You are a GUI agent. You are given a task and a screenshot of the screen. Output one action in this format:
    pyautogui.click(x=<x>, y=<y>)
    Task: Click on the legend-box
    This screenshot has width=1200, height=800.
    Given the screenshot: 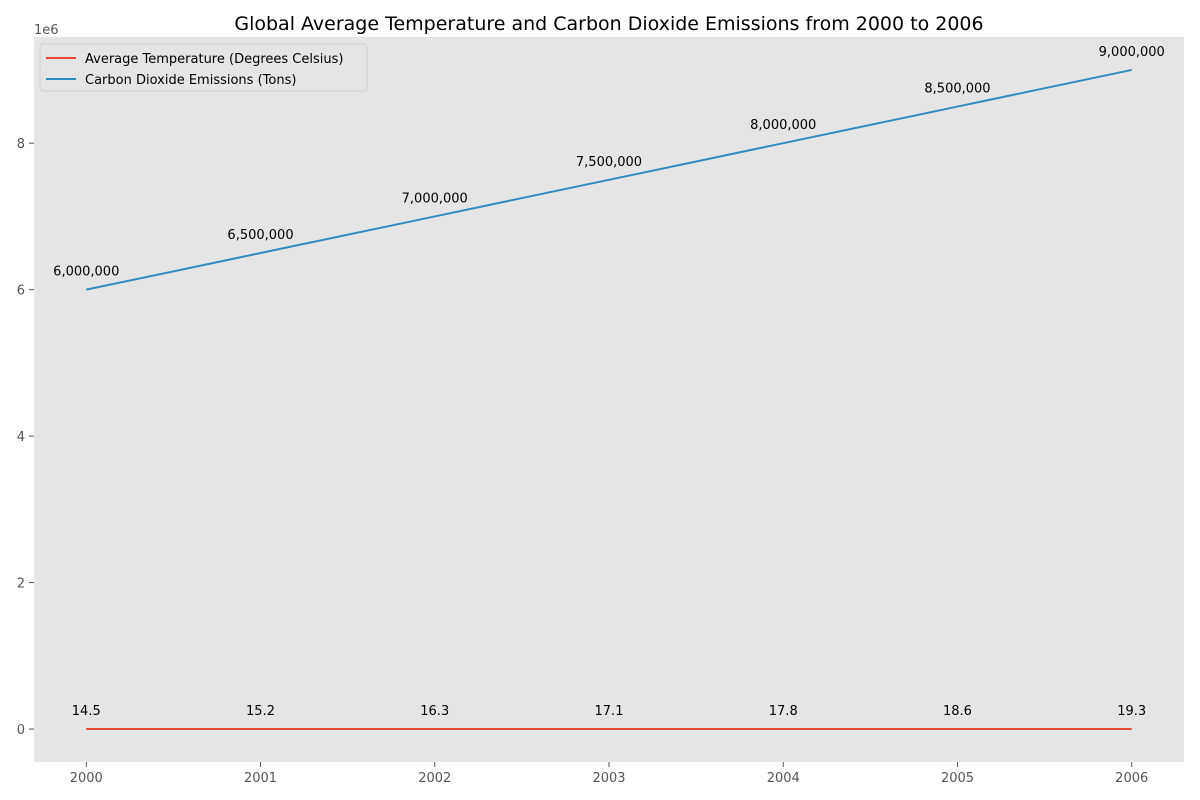 What is the action you would take?
    pyautogui.click(x=203, y=67)
    